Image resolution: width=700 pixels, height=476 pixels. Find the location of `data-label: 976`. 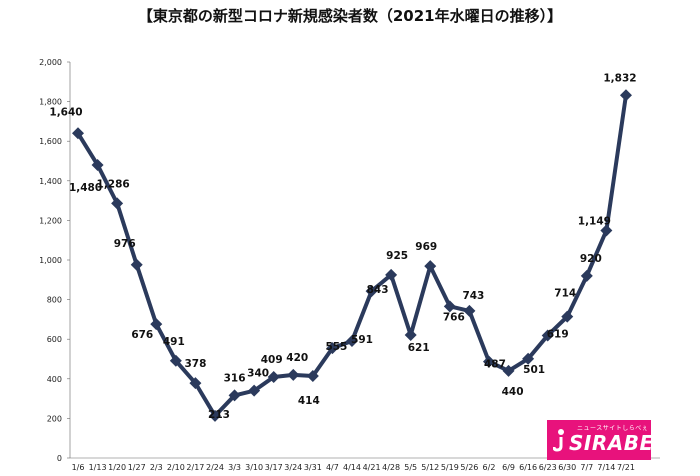

data-label: 976 is located at coordinates (125, 244).